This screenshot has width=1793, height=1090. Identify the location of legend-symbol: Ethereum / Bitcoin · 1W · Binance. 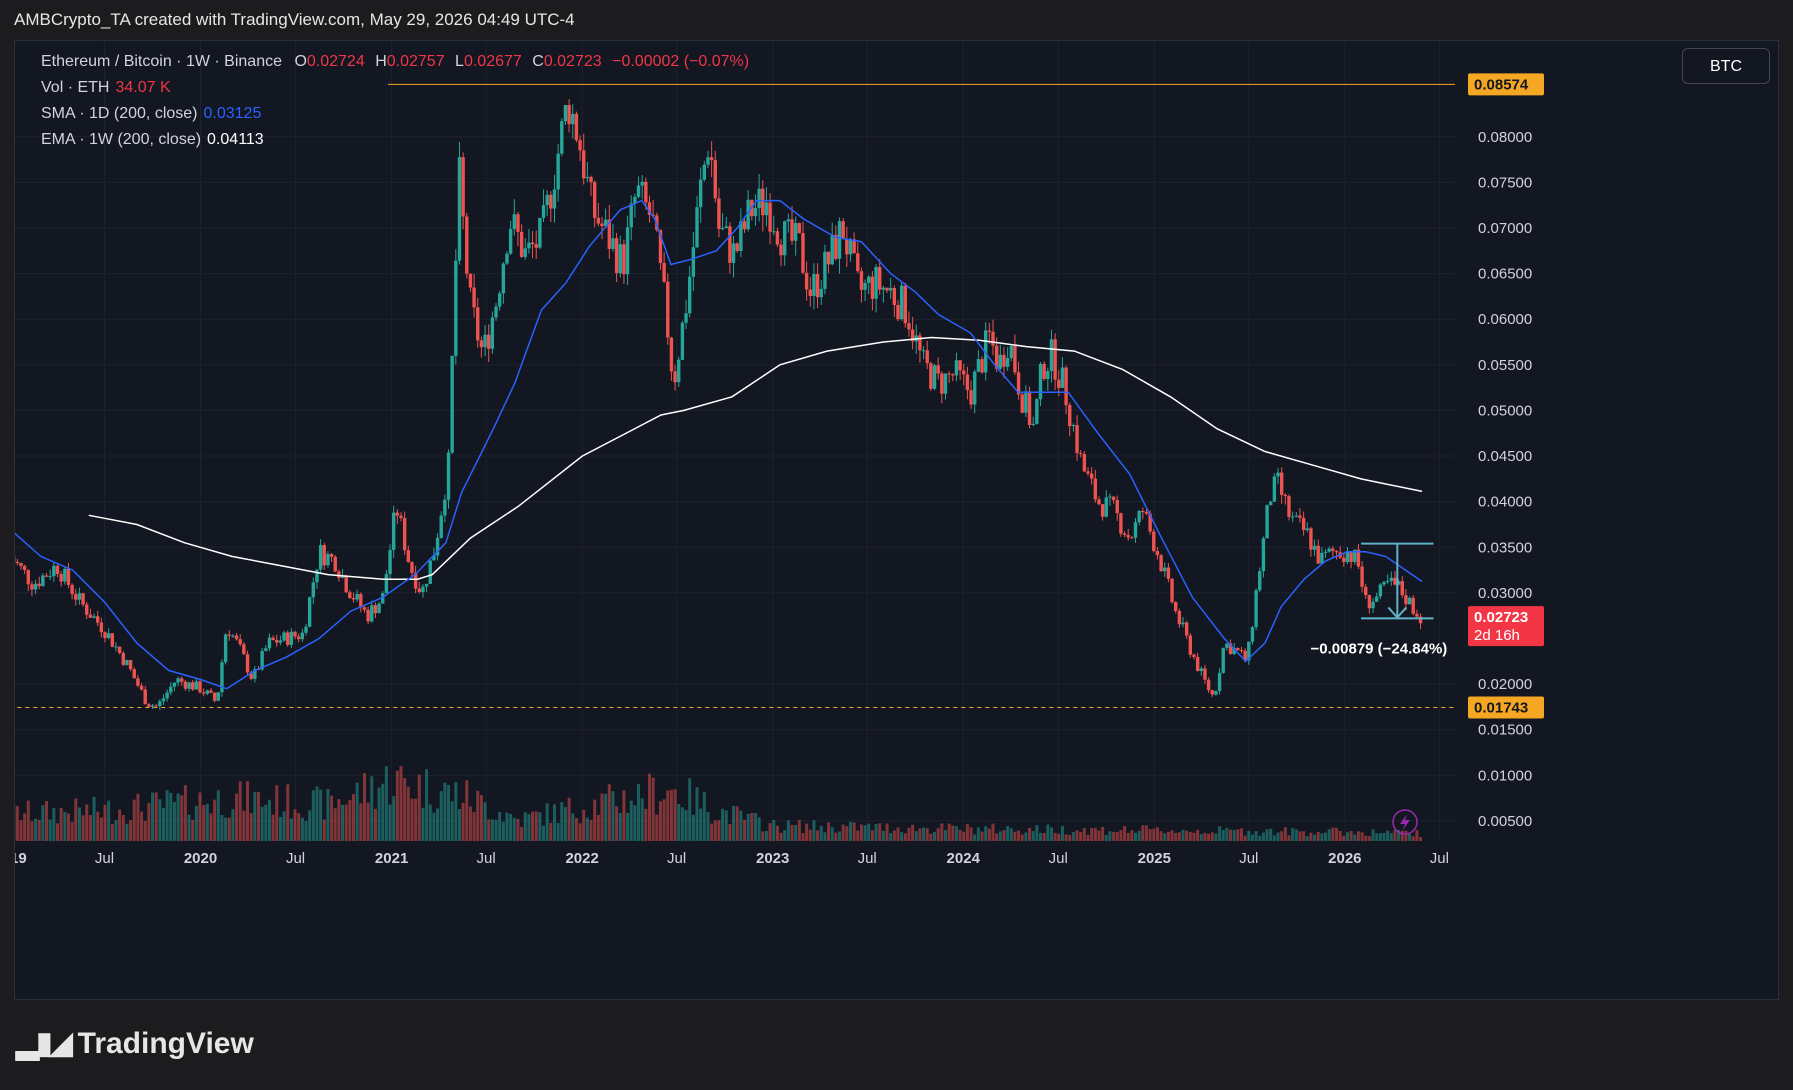
(161, 61).